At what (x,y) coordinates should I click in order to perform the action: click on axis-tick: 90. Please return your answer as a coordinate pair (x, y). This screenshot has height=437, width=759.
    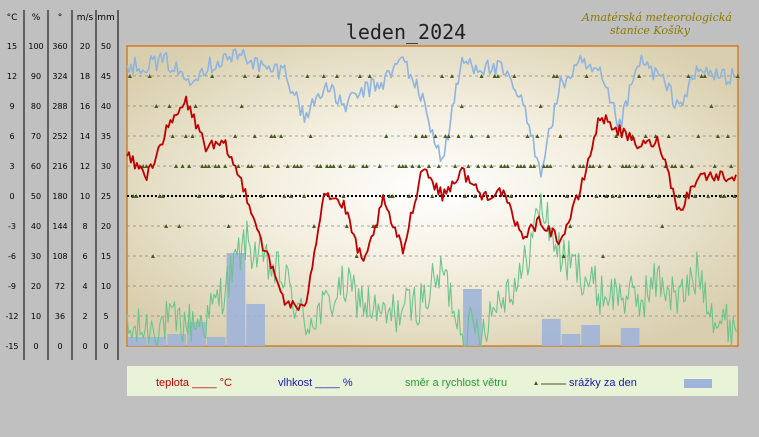
    Looking at the image, I should click on (36, 76).